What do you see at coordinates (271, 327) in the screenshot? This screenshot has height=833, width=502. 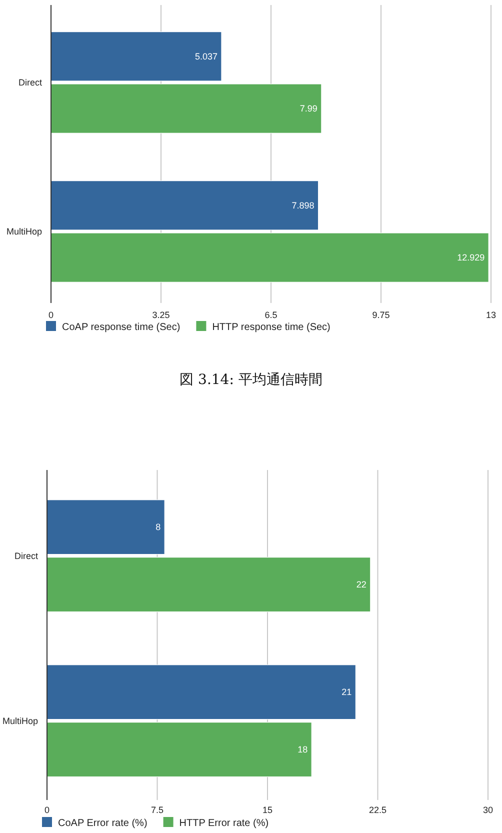 I see `legend-label: HTTP response time (Sec)` at bounding box center [271, 327].